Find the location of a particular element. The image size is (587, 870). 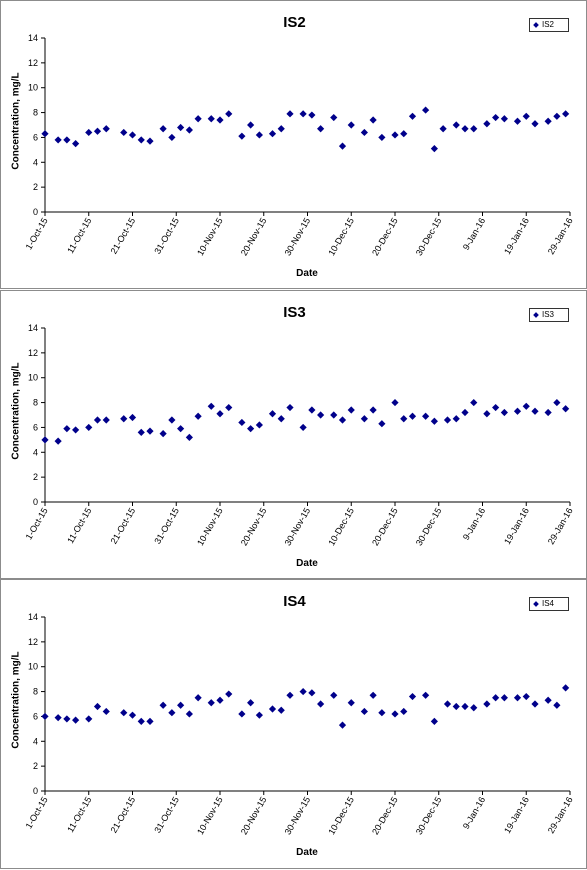

x-tick-label: 11-Oct-15 is located at coordinates (79, 814).